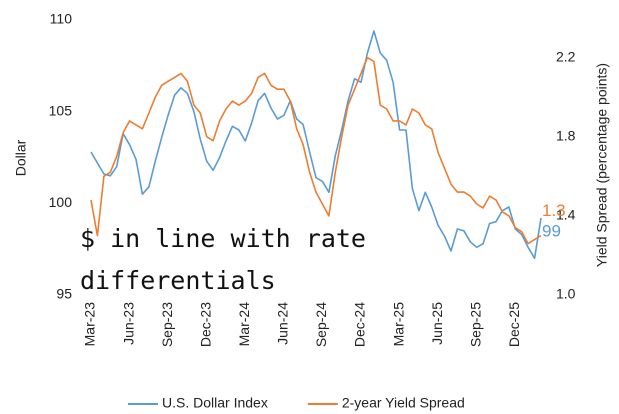 This screenshot has width=619, height=414. What do you see at coordinates (61, 19) in the screenshot?
I see `y-tick-label: 110` at bounding box center [61, 19].